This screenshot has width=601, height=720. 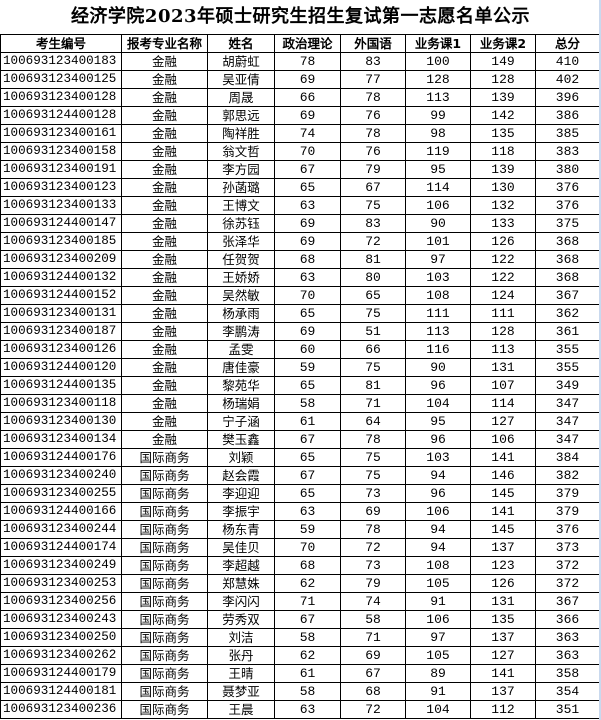 I want to click on course-1-score-cell: 106, so click(x=438, y=511).